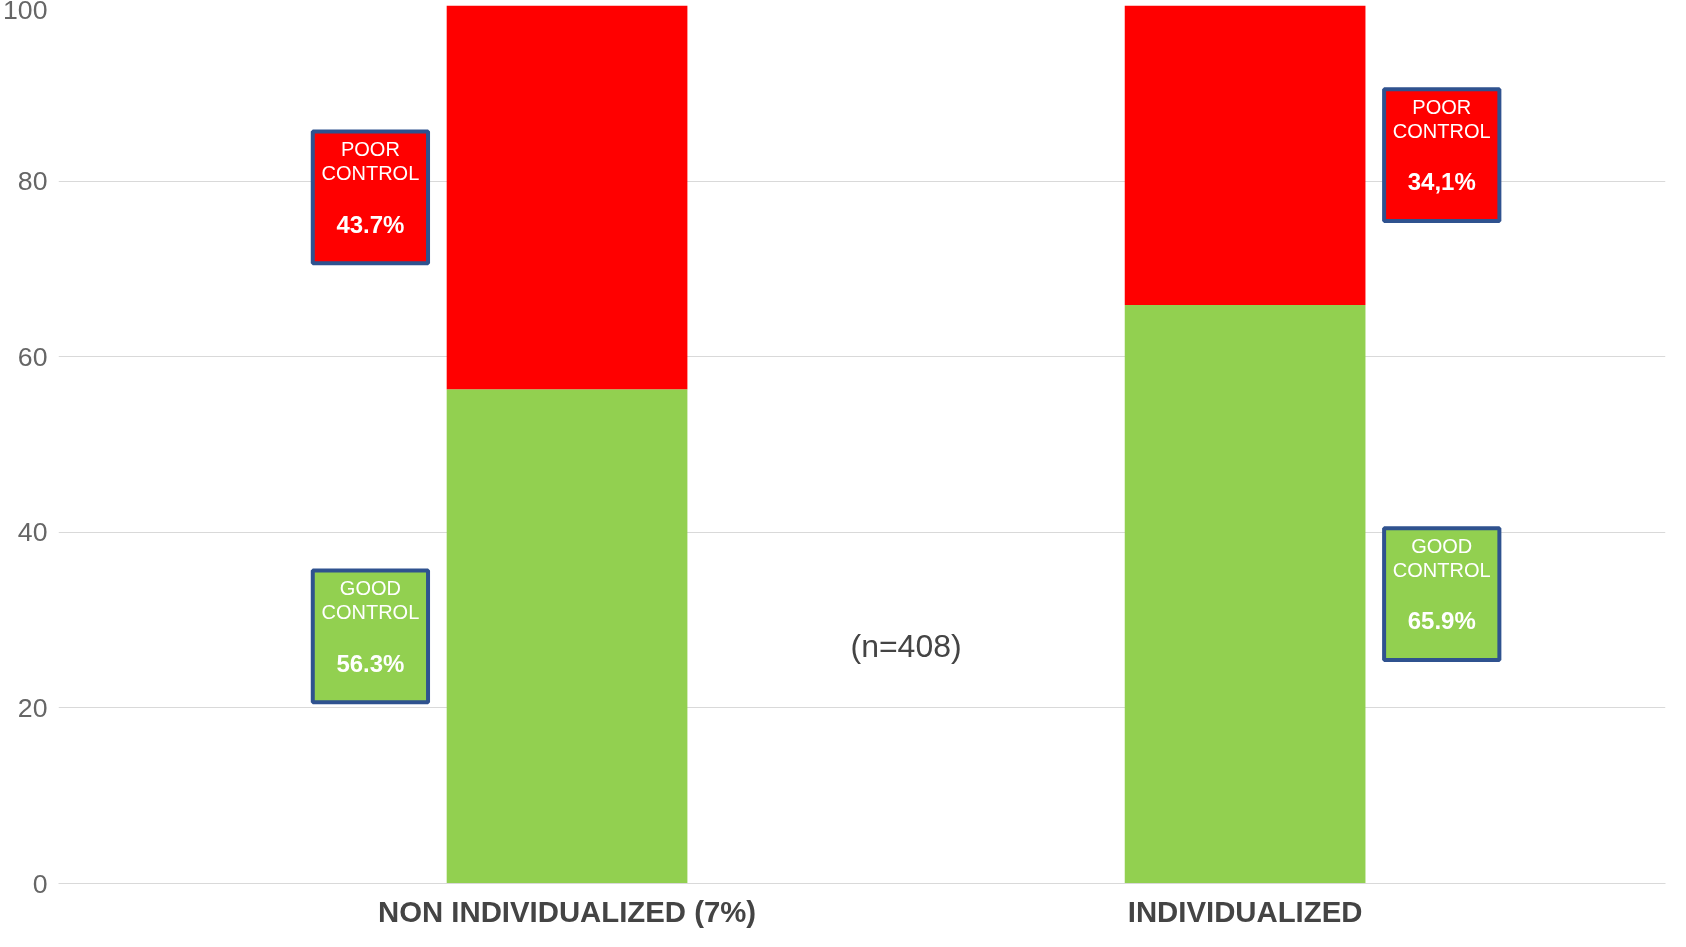 The image size is (1686, 947). What do you see at coordinates (1441, 621) in the screenshot?
I see `annotation: 65.9%` at bounding box center [1441, 621].